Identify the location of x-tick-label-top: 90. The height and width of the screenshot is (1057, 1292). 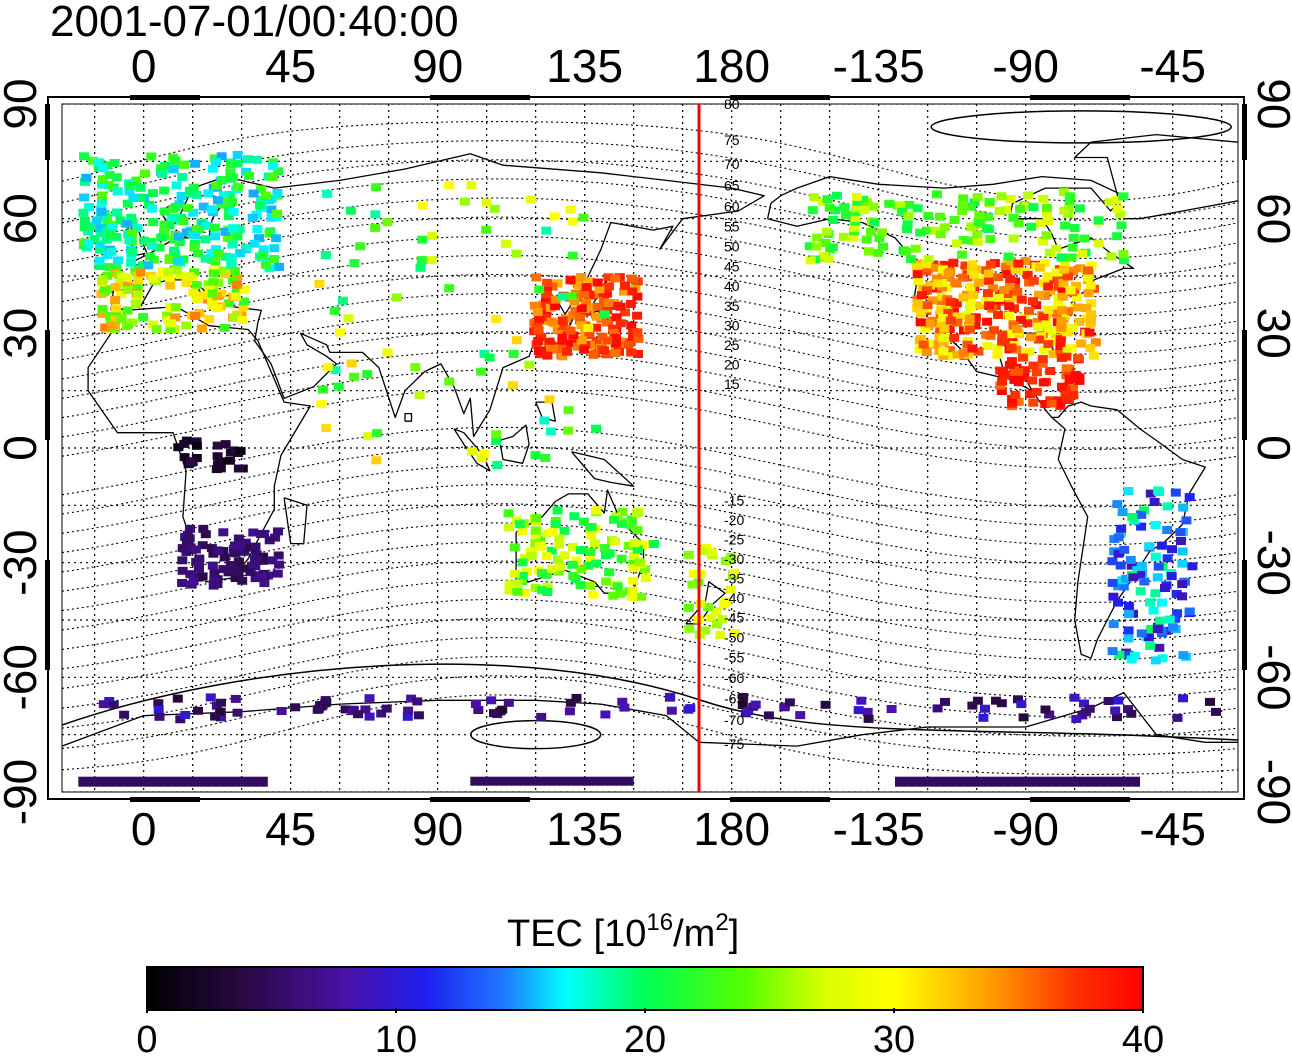
(437, 66).